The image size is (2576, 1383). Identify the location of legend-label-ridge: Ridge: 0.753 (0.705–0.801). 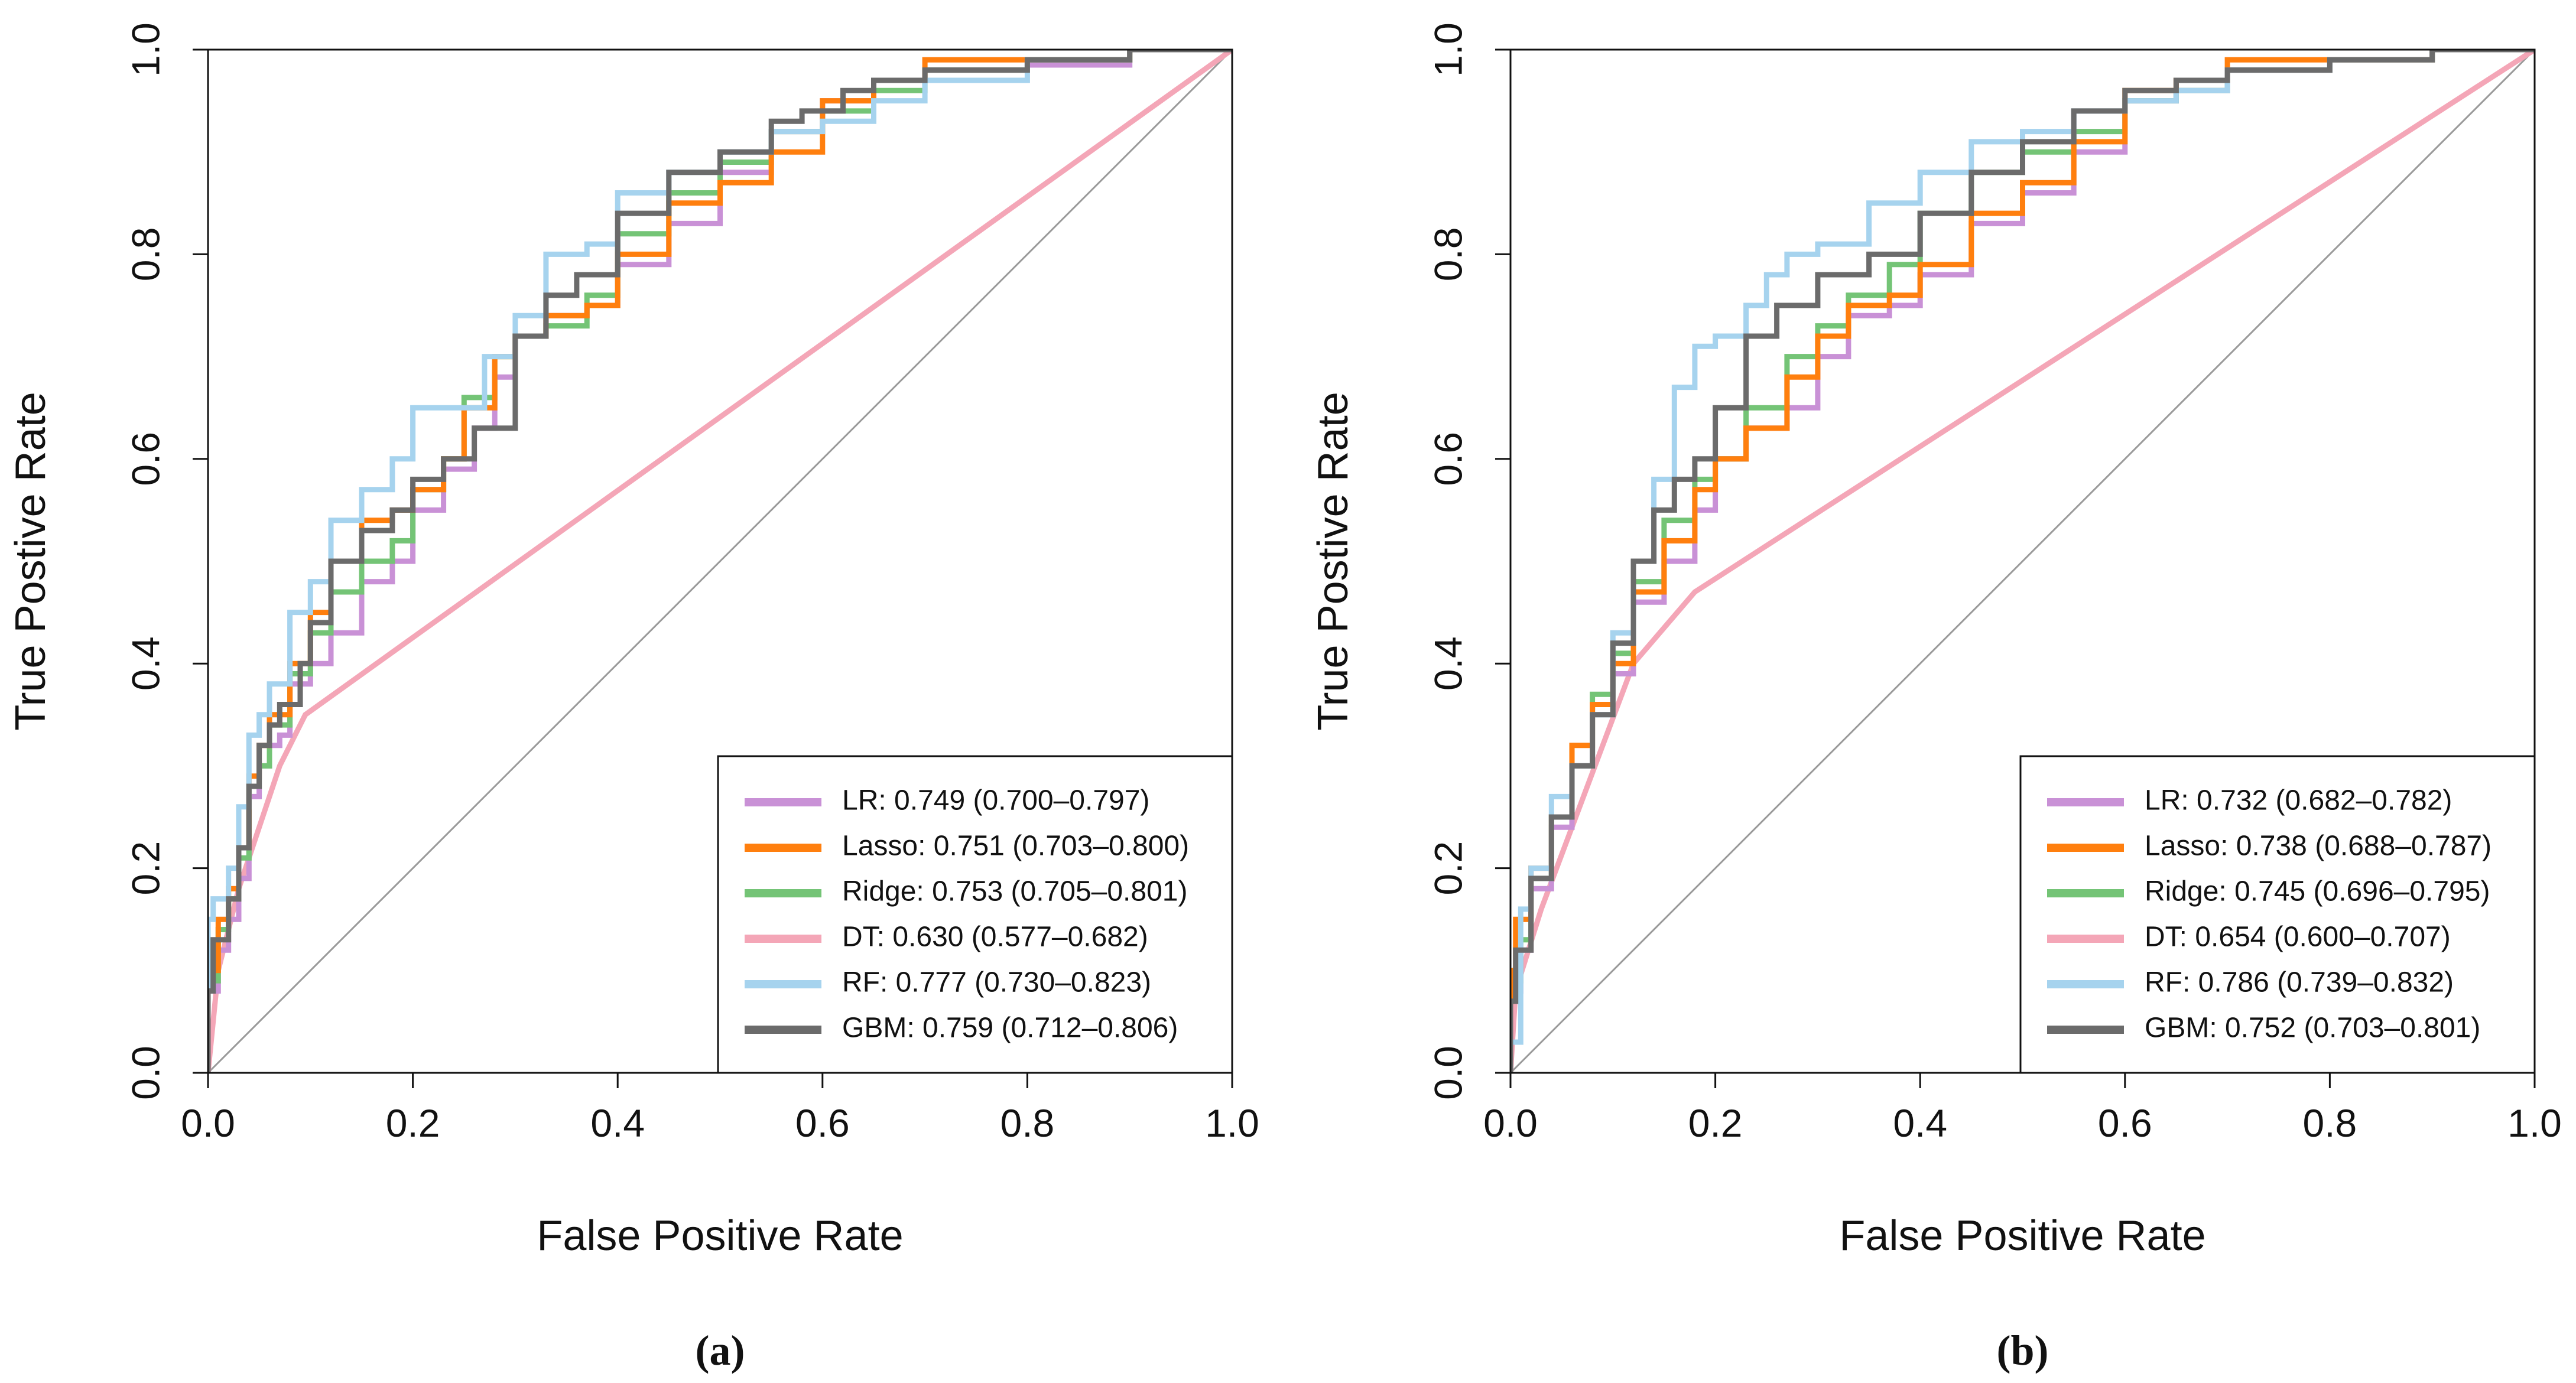
(1014, 891).